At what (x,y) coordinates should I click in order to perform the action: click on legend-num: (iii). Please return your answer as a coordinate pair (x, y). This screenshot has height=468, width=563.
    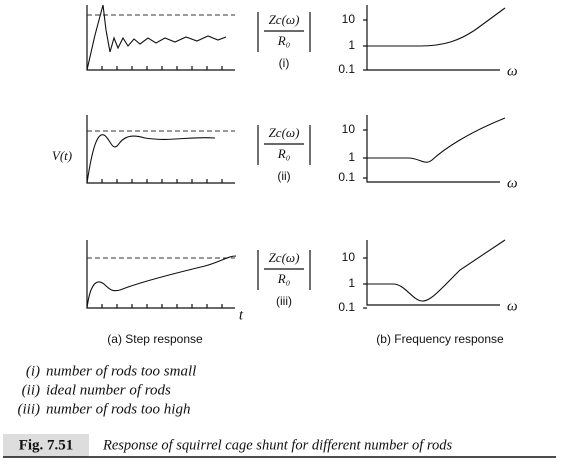
    Looking at the image, I should click on (29, 409).